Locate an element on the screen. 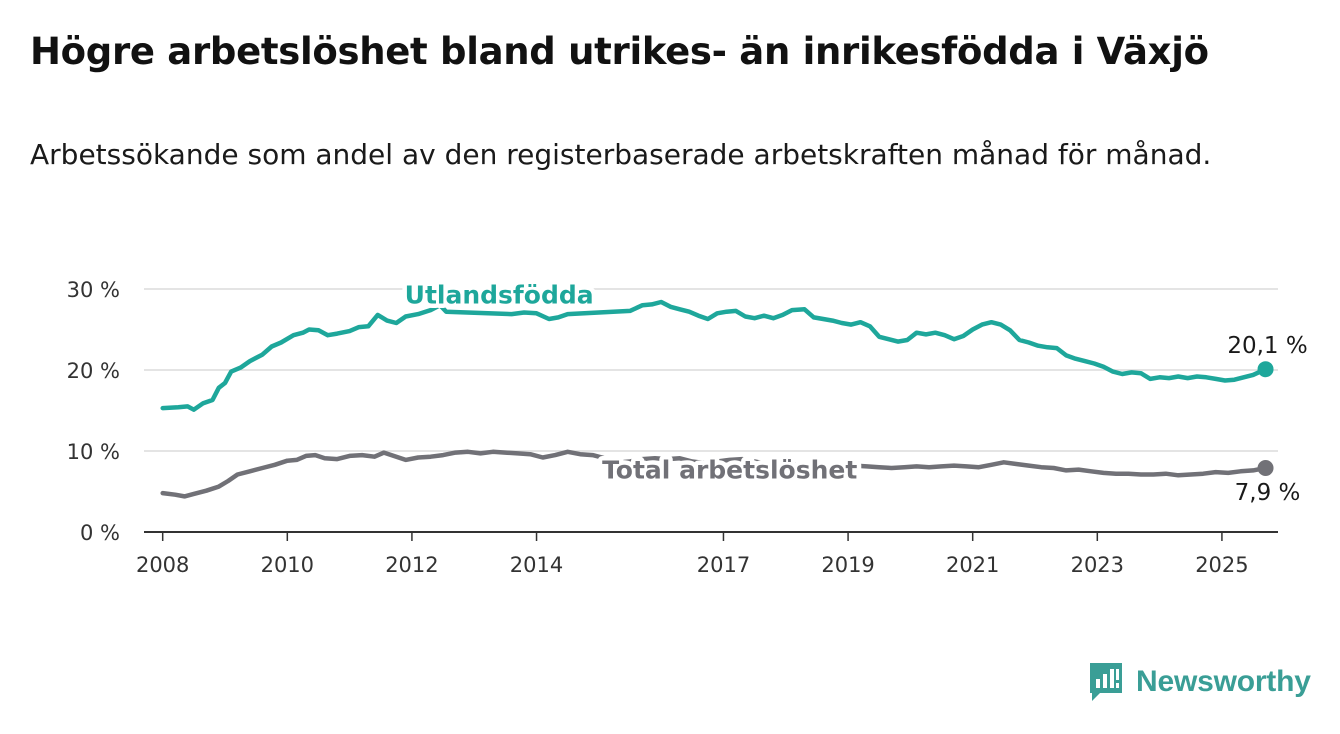 The image size is (1340, 734). brand-name: Newsworthy is located at coordinates (1223, 681).